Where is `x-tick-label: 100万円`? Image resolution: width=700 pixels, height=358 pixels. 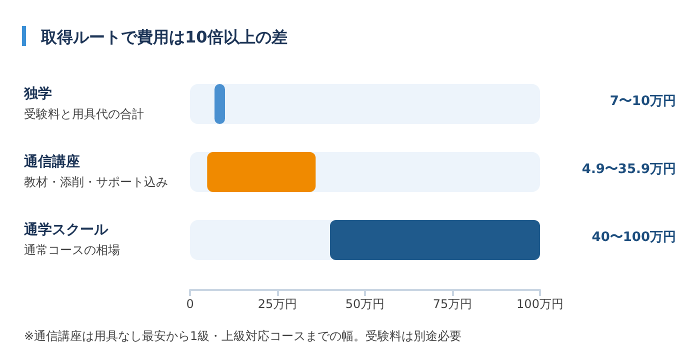 x-tick-label: 100万円 is located at coordinates (540, 304).